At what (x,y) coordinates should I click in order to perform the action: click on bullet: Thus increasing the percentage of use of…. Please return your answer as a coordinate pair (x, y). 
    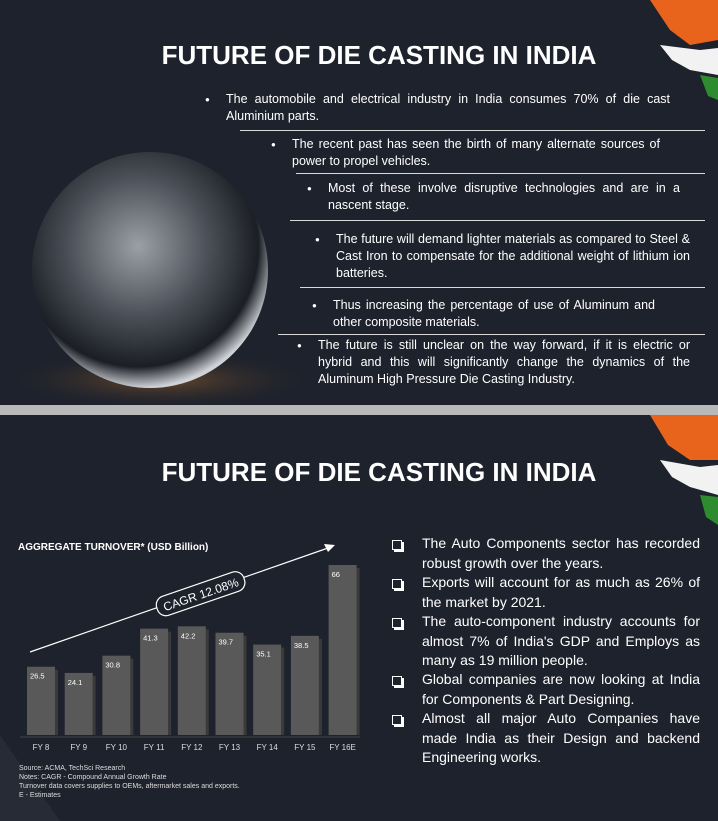
    Looking at the image, I should click on (483, 314).